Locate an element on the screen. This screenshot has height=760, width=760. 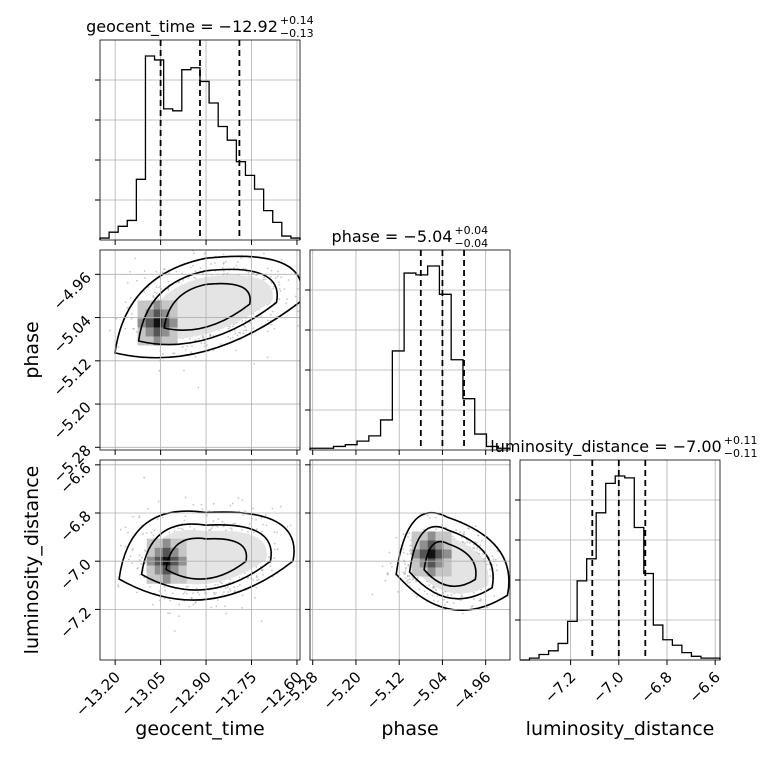
y-axis-label: luminosity_distance is located at coordinates (32, 560).